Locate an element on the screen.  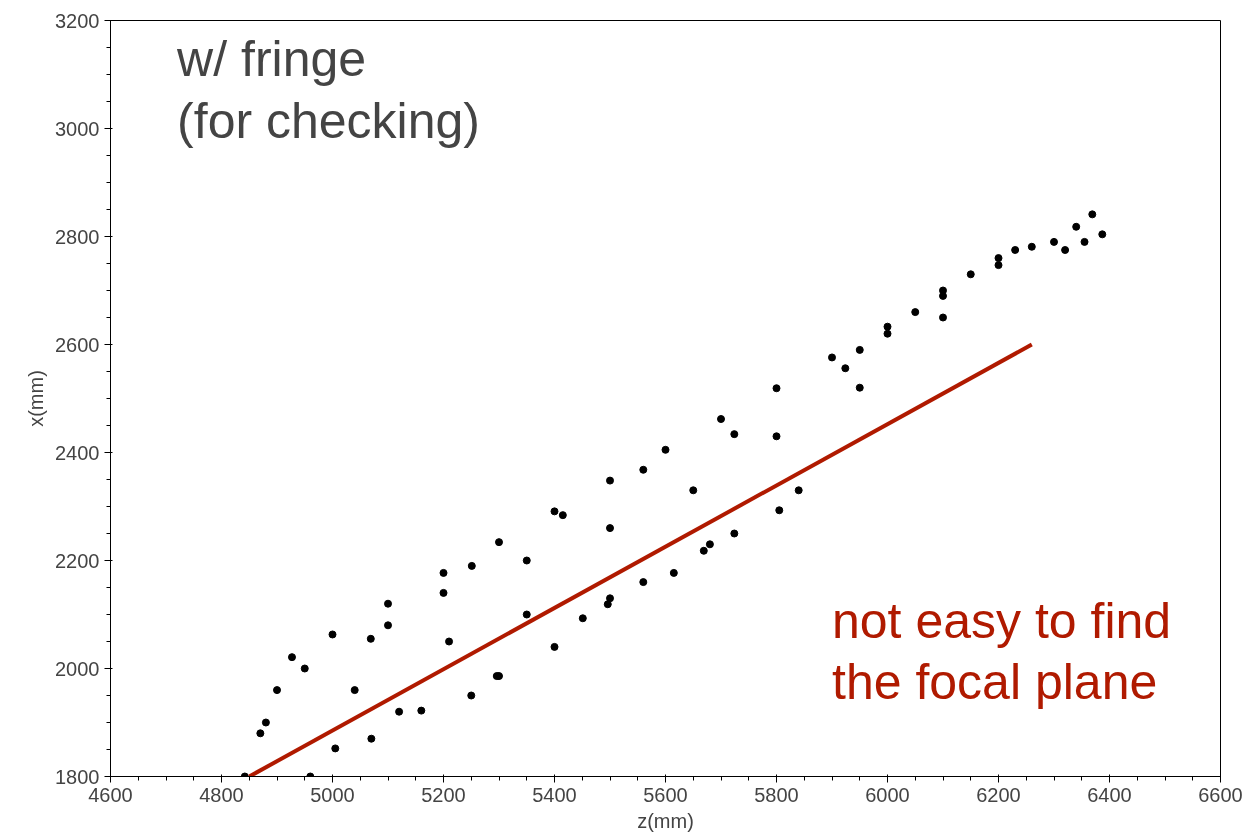
x-tick-label: 5000 is located at coordinates (332, 794).